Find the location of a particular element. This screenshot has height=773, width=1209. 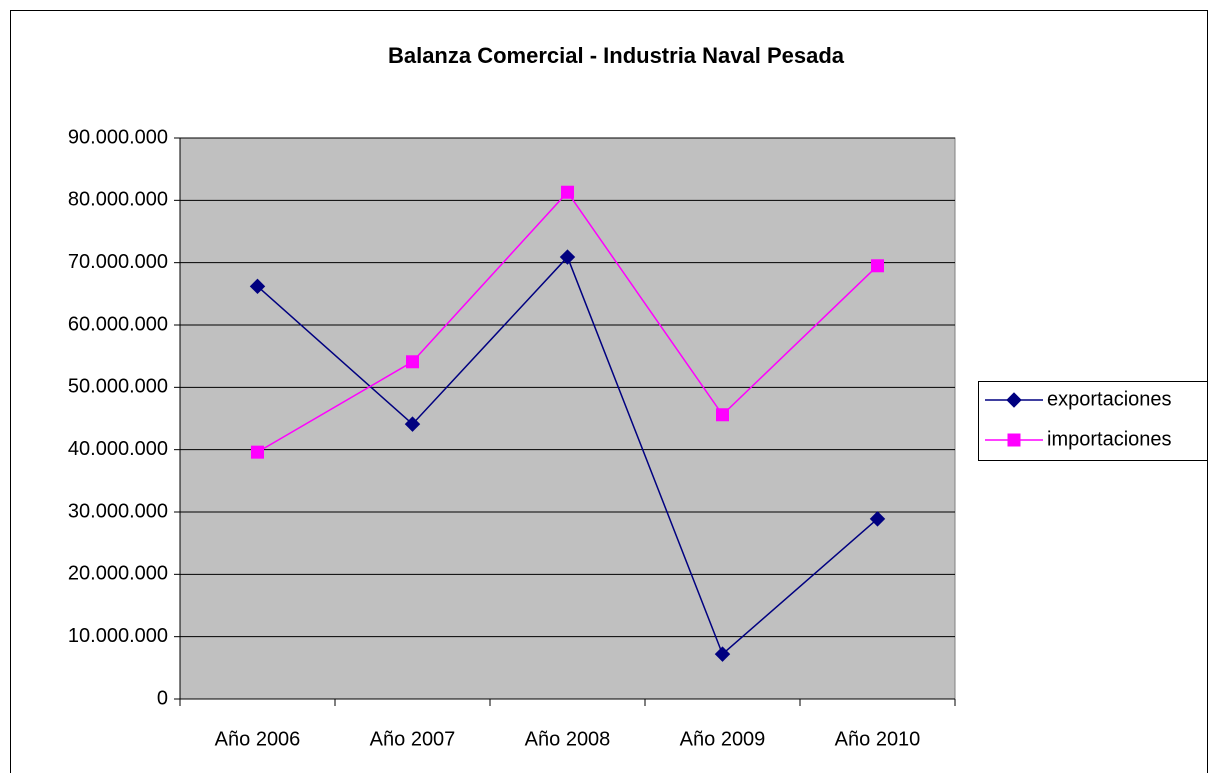

y-tick-label: 70.000.000 is located at coordinates (118, 262).